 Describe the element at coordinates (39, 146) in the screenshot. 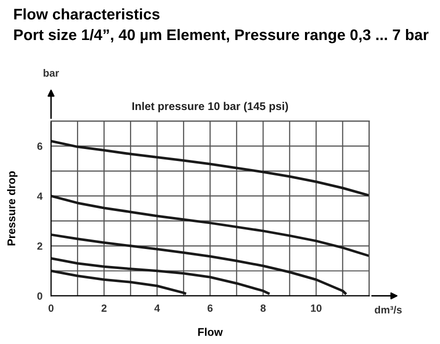

I see `y-tick-label: 6` at that location.